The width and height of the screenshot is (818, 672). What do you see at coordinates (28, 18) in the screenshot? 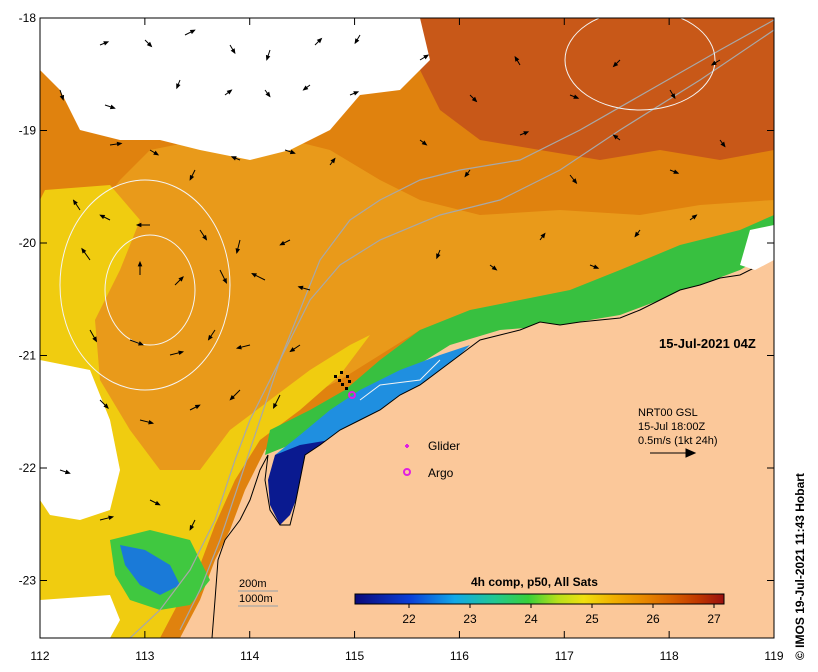
I see `y-tick-label: -18` at bounding box center [28, 18].